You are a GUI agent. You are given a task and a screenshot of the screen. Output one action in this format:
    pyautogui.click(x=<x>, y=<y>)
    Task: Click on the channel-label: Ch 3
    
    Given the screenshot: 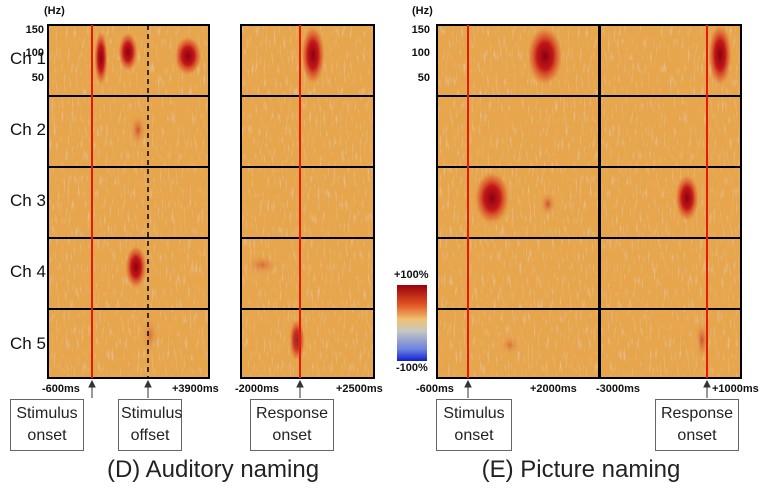 What is the action you would take?
    pyautogui.click(x=28, y=200)
    